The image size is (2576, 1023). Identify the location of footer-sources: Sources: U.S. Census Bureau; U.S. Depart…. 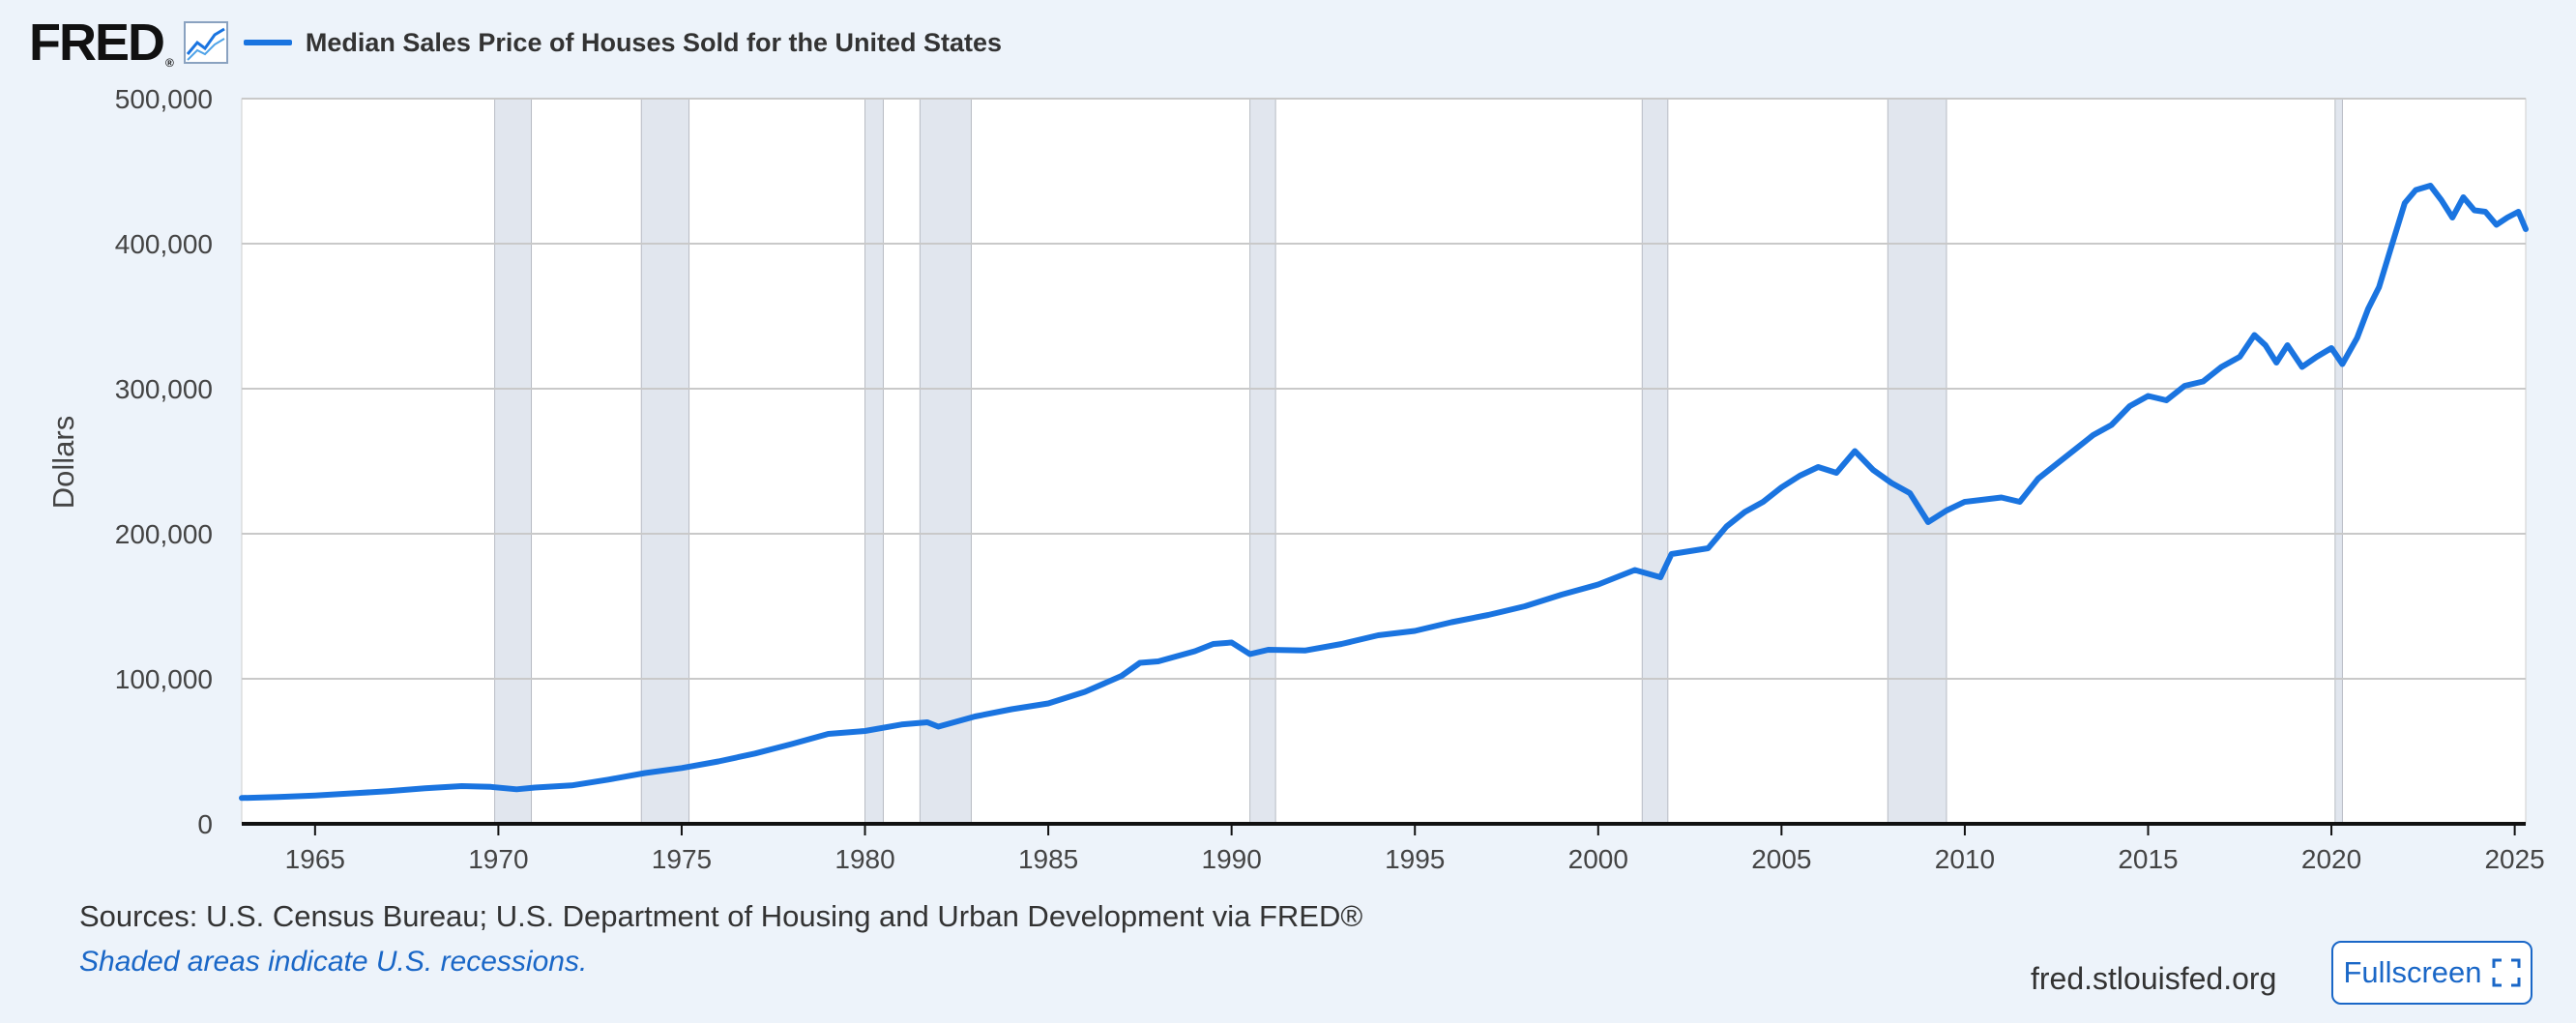
(721, 916).